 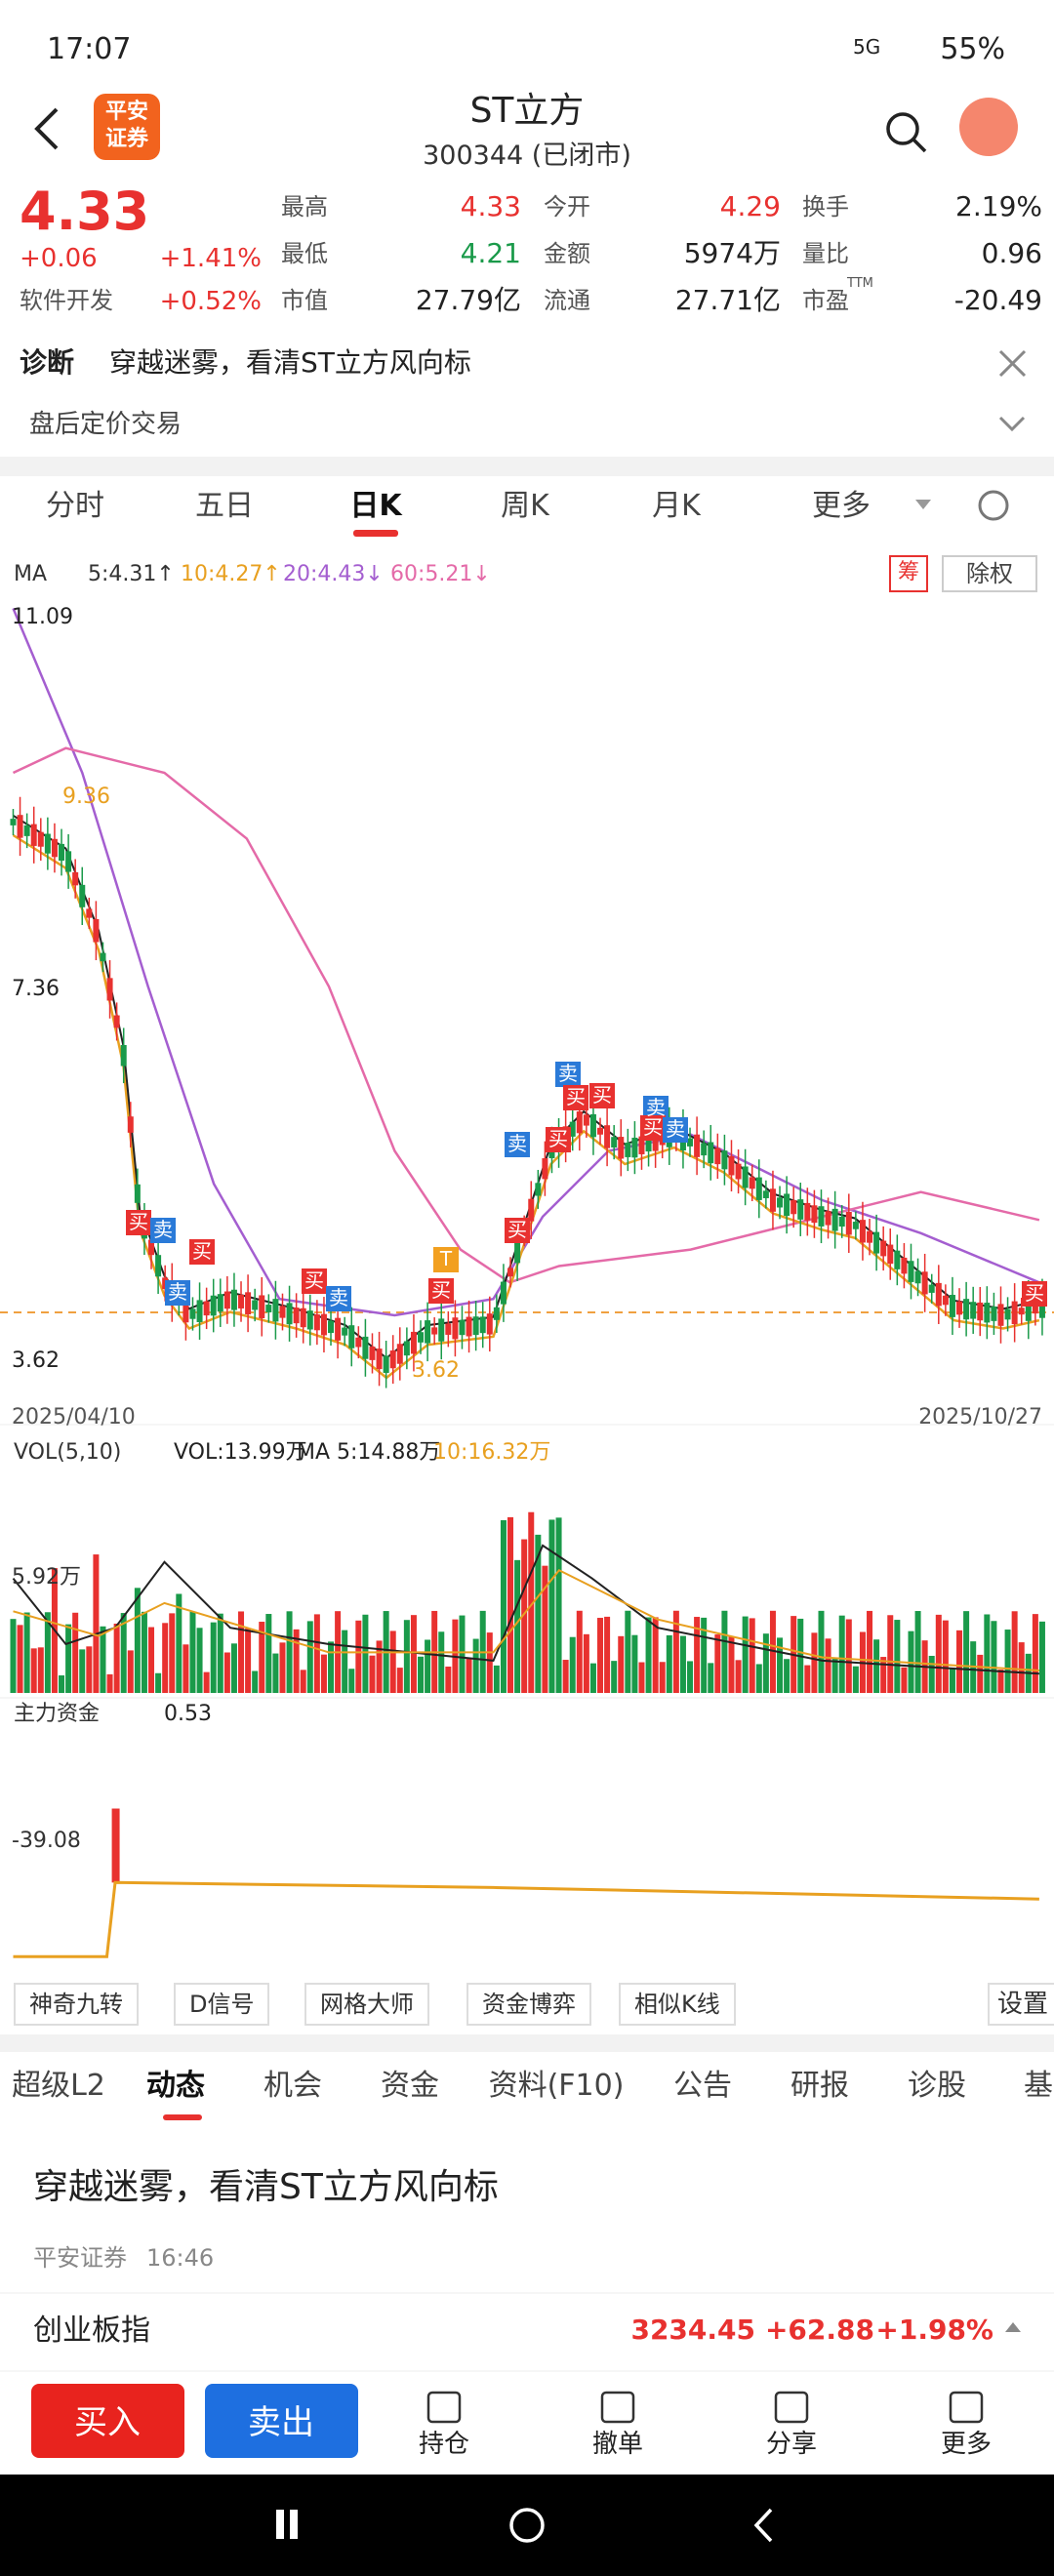 What do you see at coordinates (492, 1452) in the screenshot?
I see `vol-ma10: 10:16.32万` at bounding box center [492, 1452].